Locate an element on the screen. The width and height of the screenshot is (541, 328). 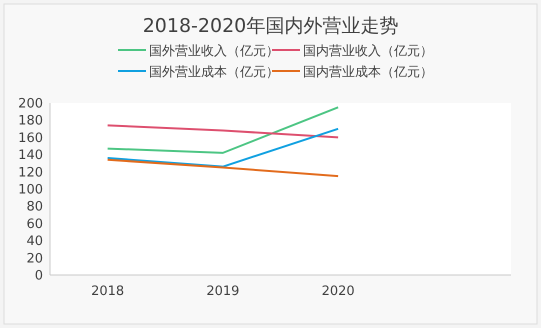
y-tick-label: 140 is located at coordinates (30, 156).